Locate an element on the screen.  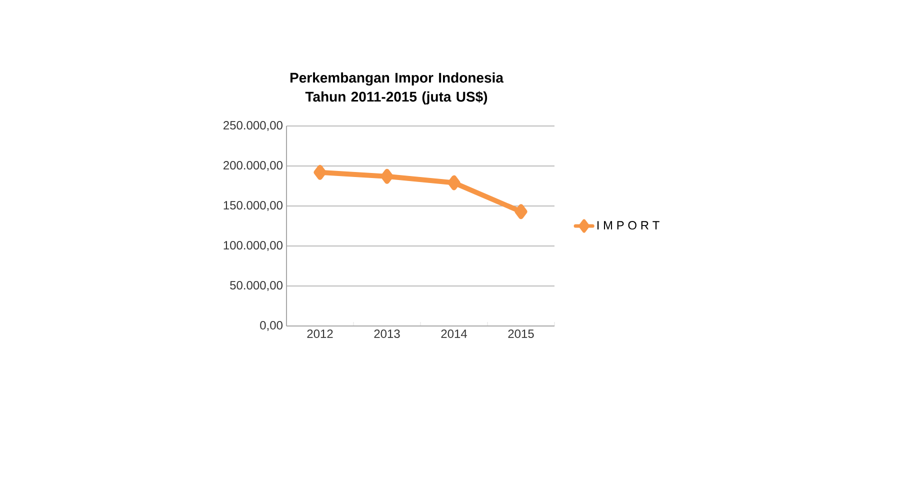
x-tick-label: 2012 is located at coordinates (320, 334).